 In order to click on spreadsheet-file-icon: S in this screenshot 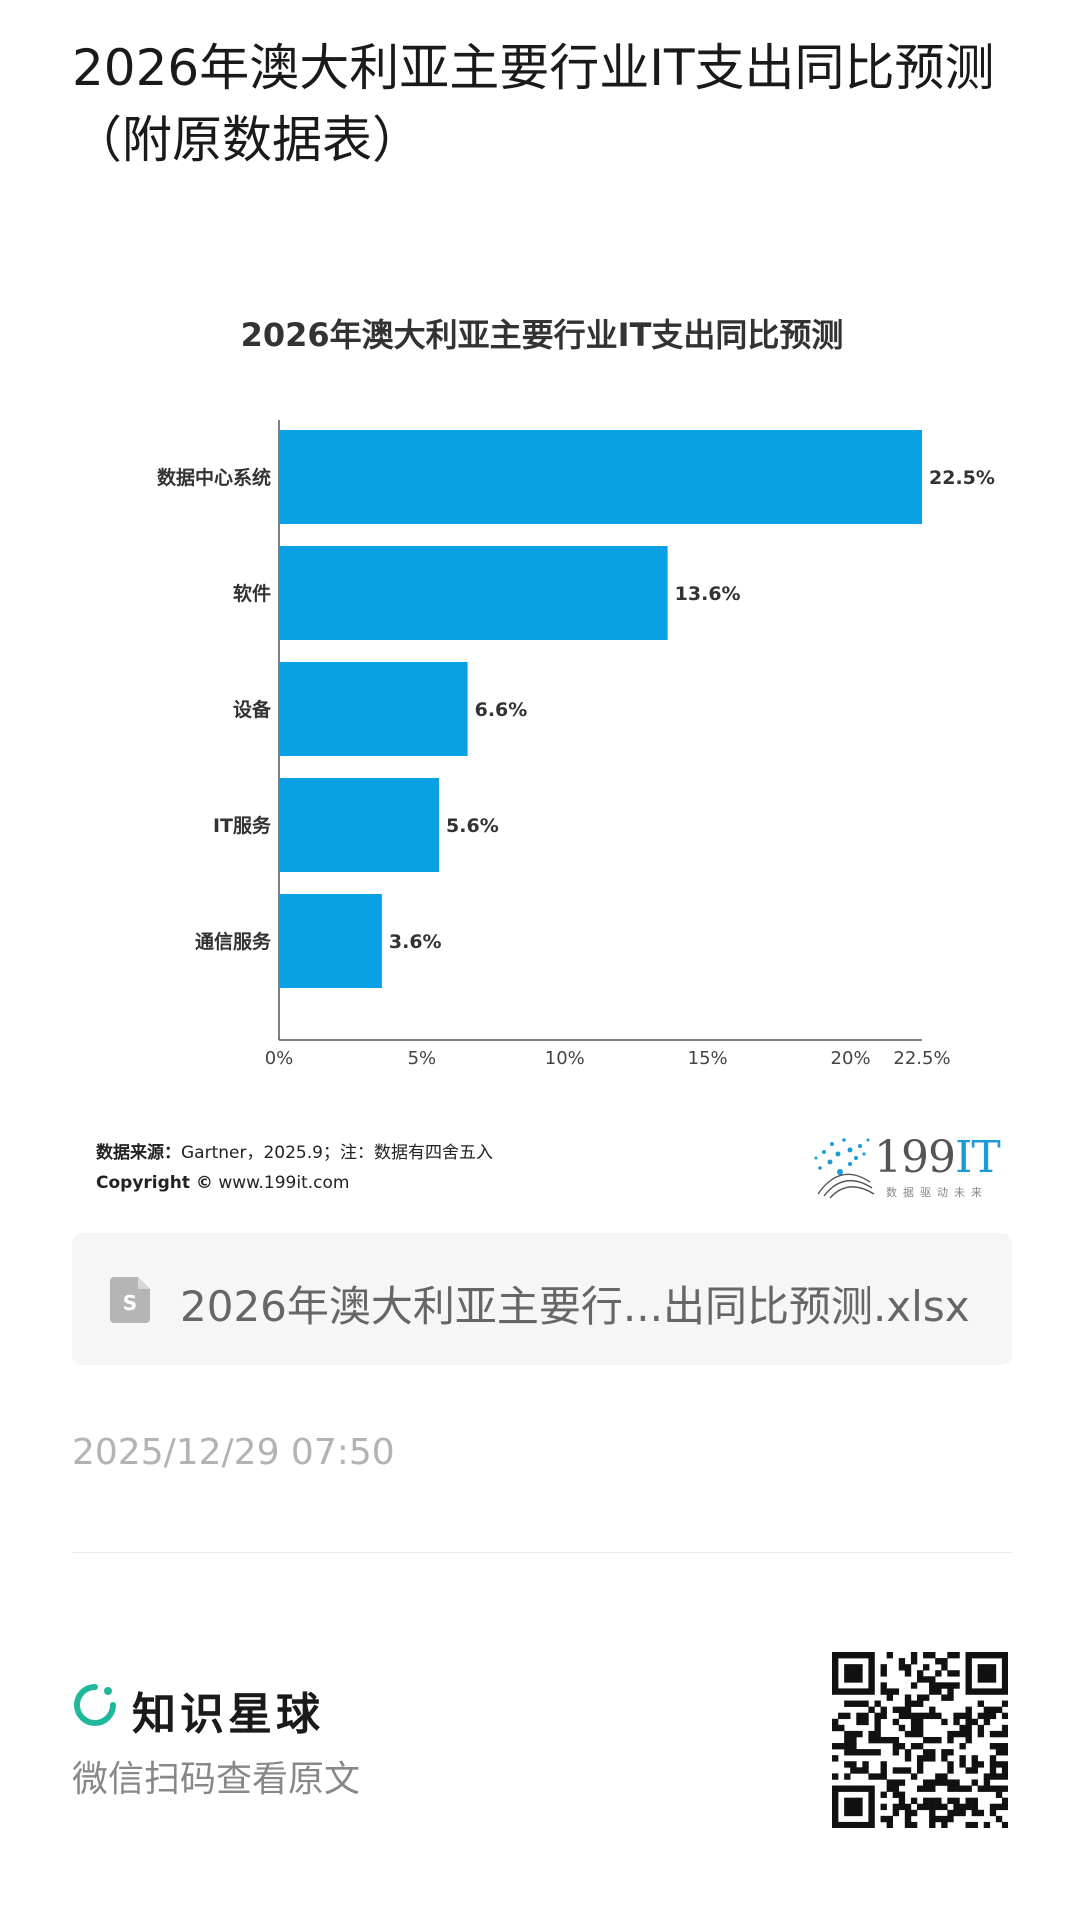, I will do `click(130, 1300)`.